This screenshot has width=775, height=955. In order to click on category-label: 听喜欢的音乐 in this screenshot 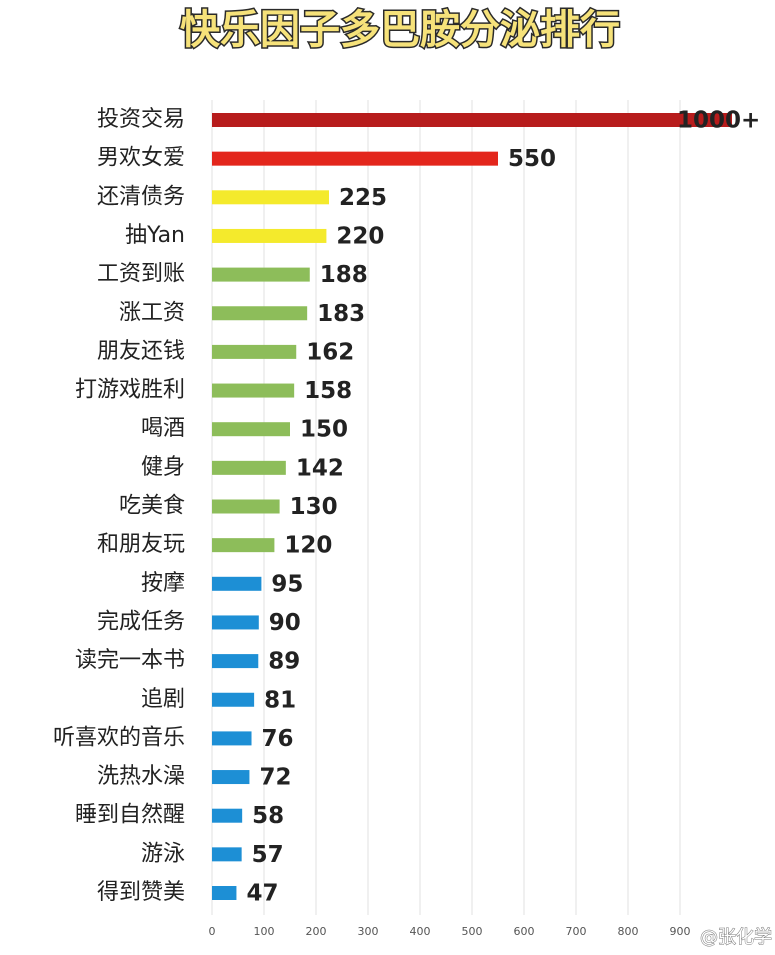, I will do `click(119, 737)`.